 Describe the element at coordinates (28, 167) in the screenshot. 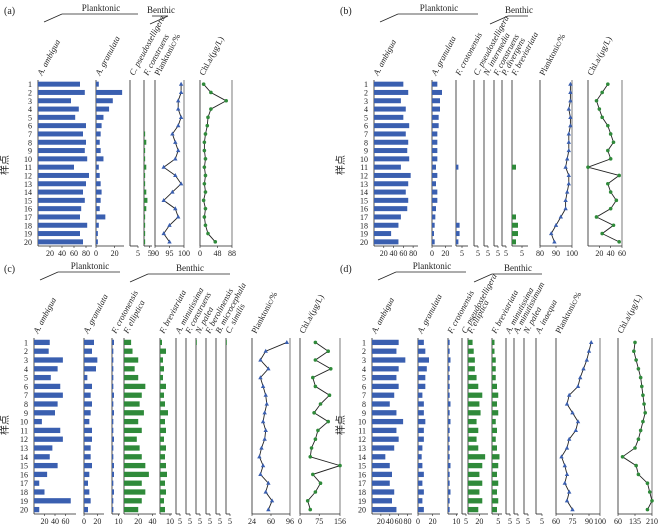

I see `sample-tick-label: 11` at that location.